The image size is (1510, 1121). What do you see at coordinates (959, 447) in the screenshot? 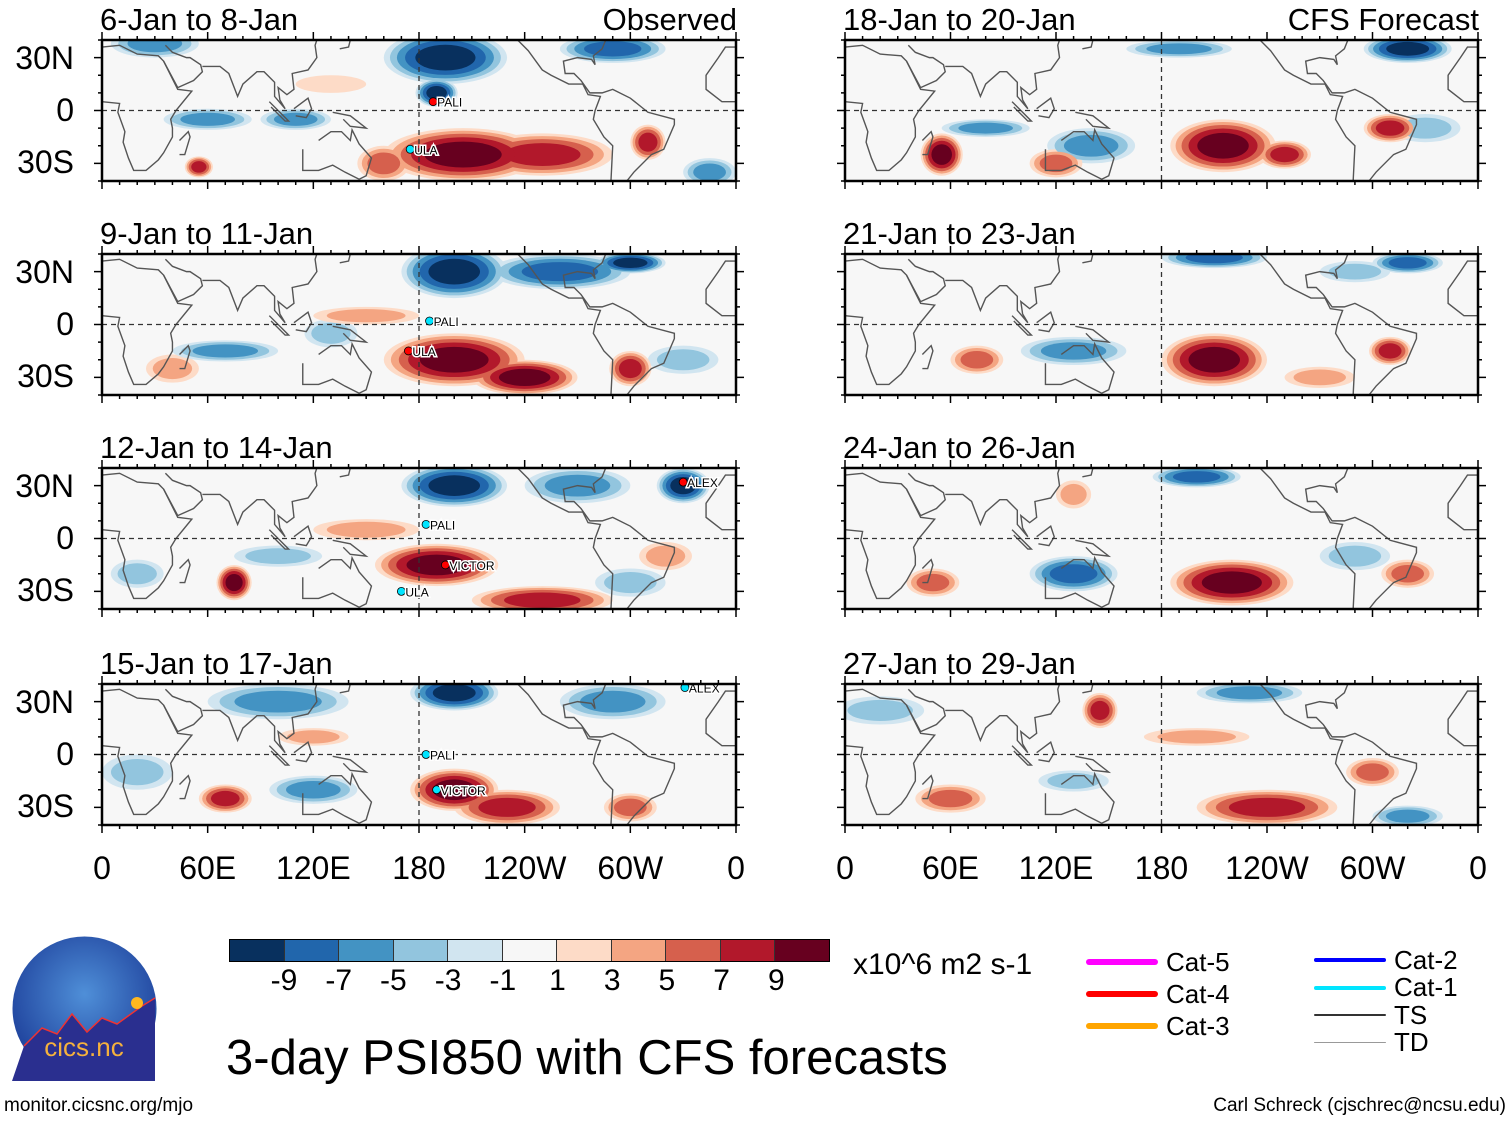
I see `panel-title: 24-Jan to 26-Jan` at bounding box center [959, 447].